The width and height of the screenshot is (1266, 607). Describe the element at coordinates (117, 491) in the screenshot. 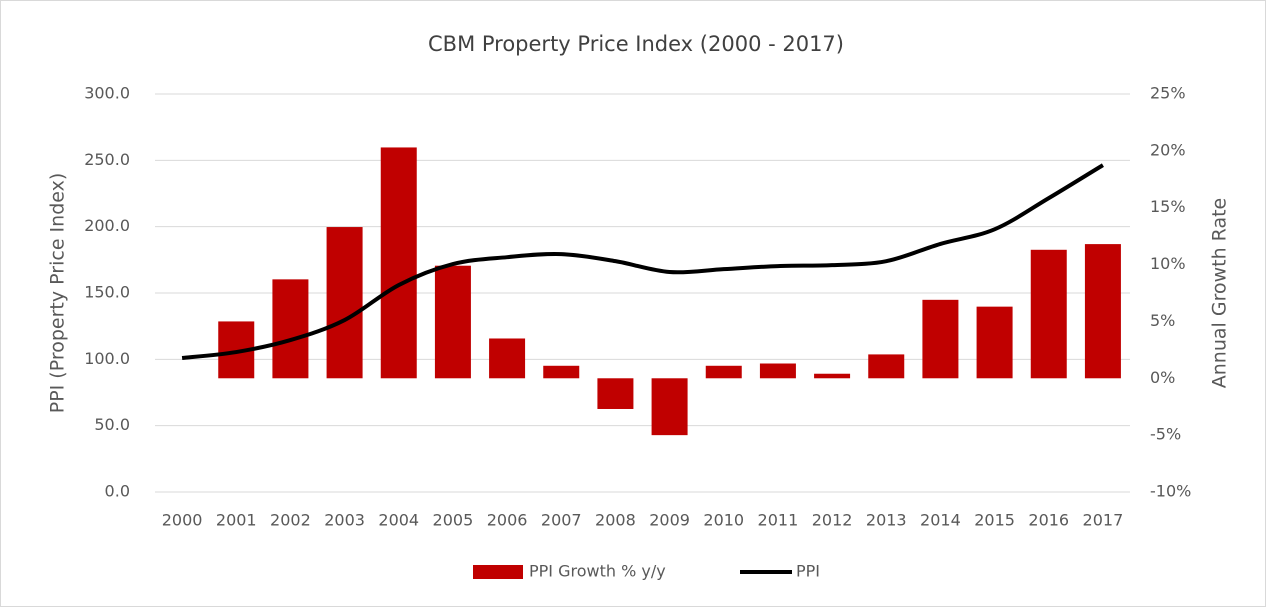

I see `y-tick-label: 0.0` at that location.